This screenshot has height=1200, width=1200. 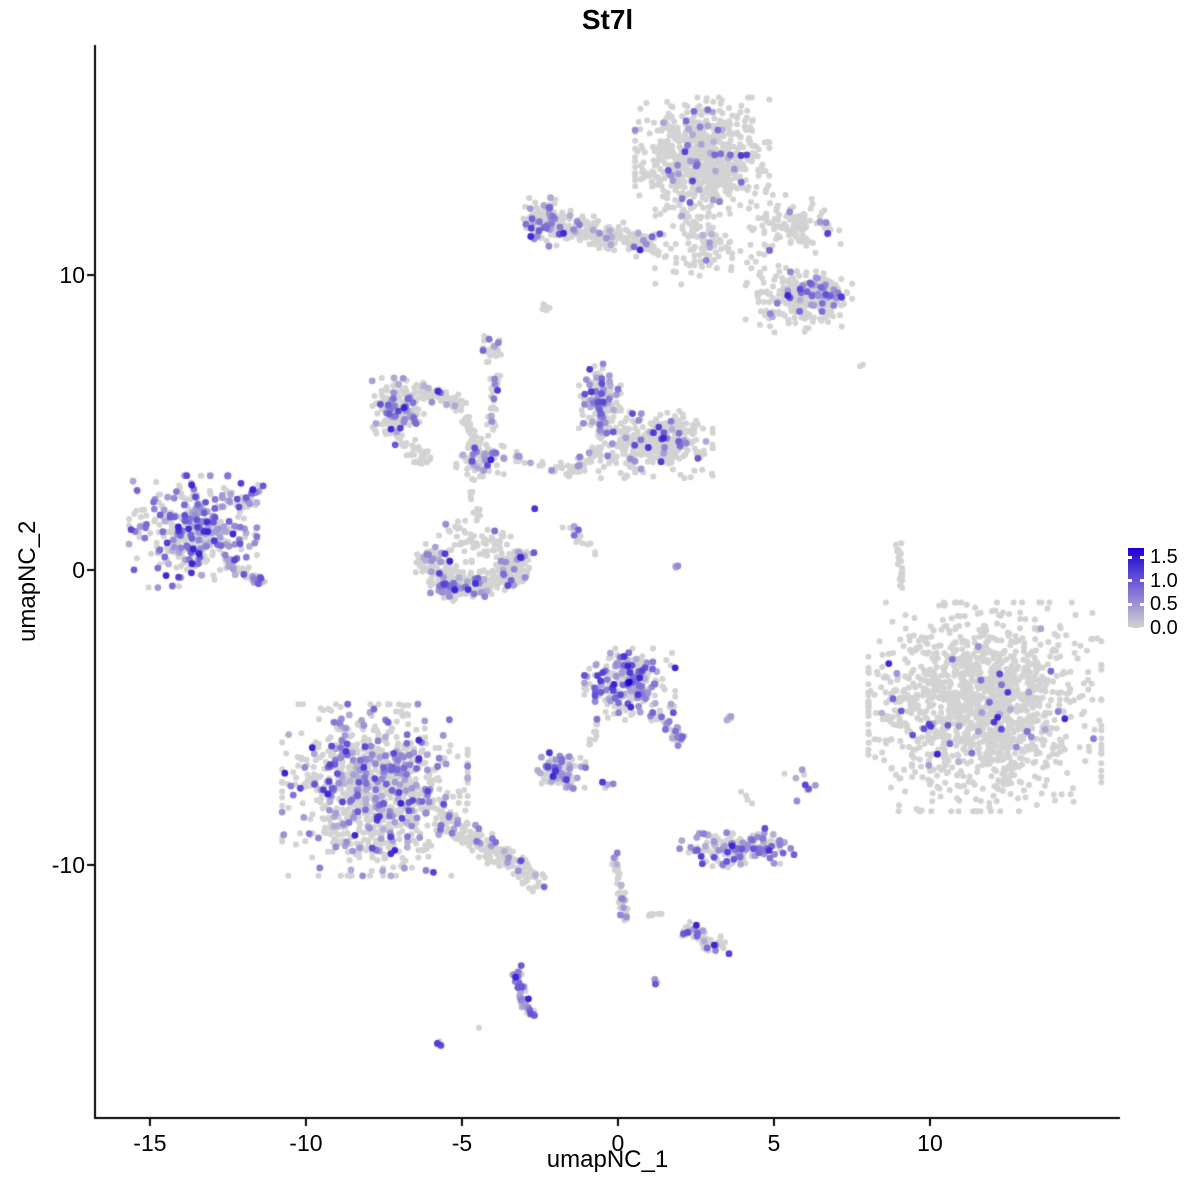 What do you see at coordinates (1164, 628) in the screenshot?
I see `colorbar-tick-label: 0.0` at bounding box center [1164, 628].